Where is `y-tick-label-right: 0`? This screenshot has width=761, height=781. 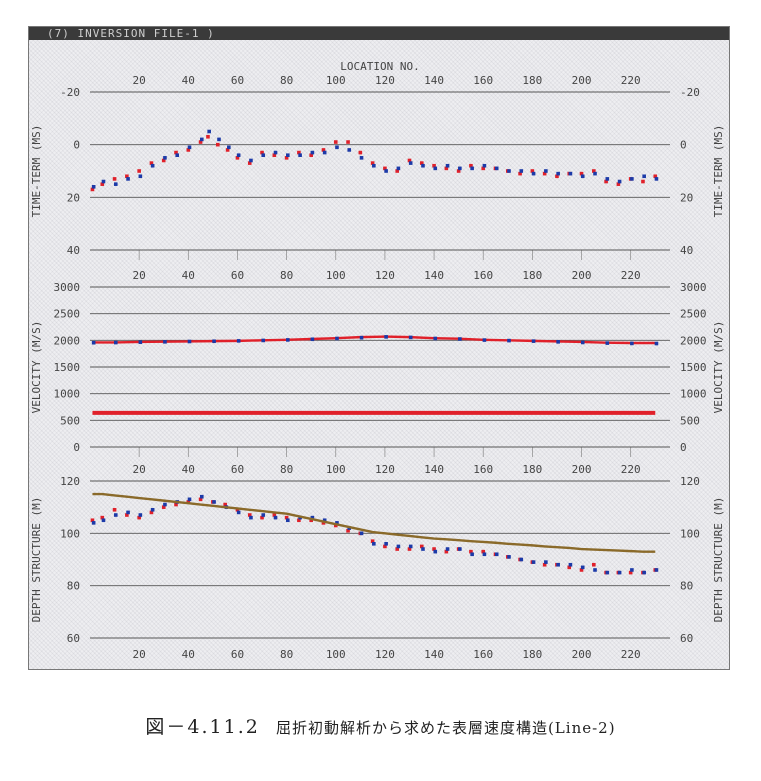 y-tick-label-right: 0 is located at coordinates (683, 145).